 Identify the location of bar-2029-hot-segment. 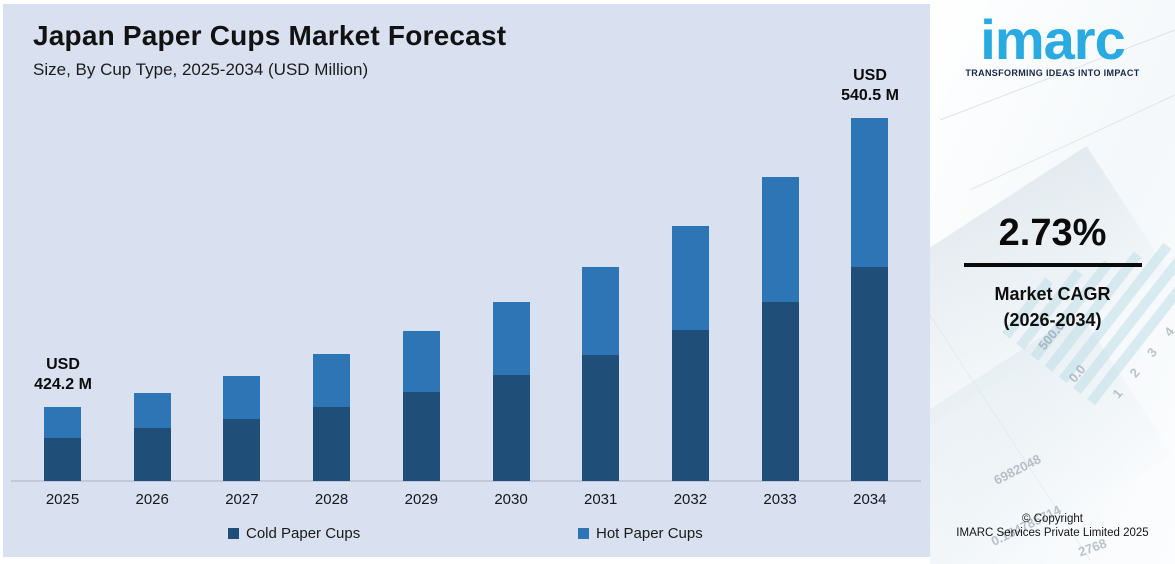
(421, 361).